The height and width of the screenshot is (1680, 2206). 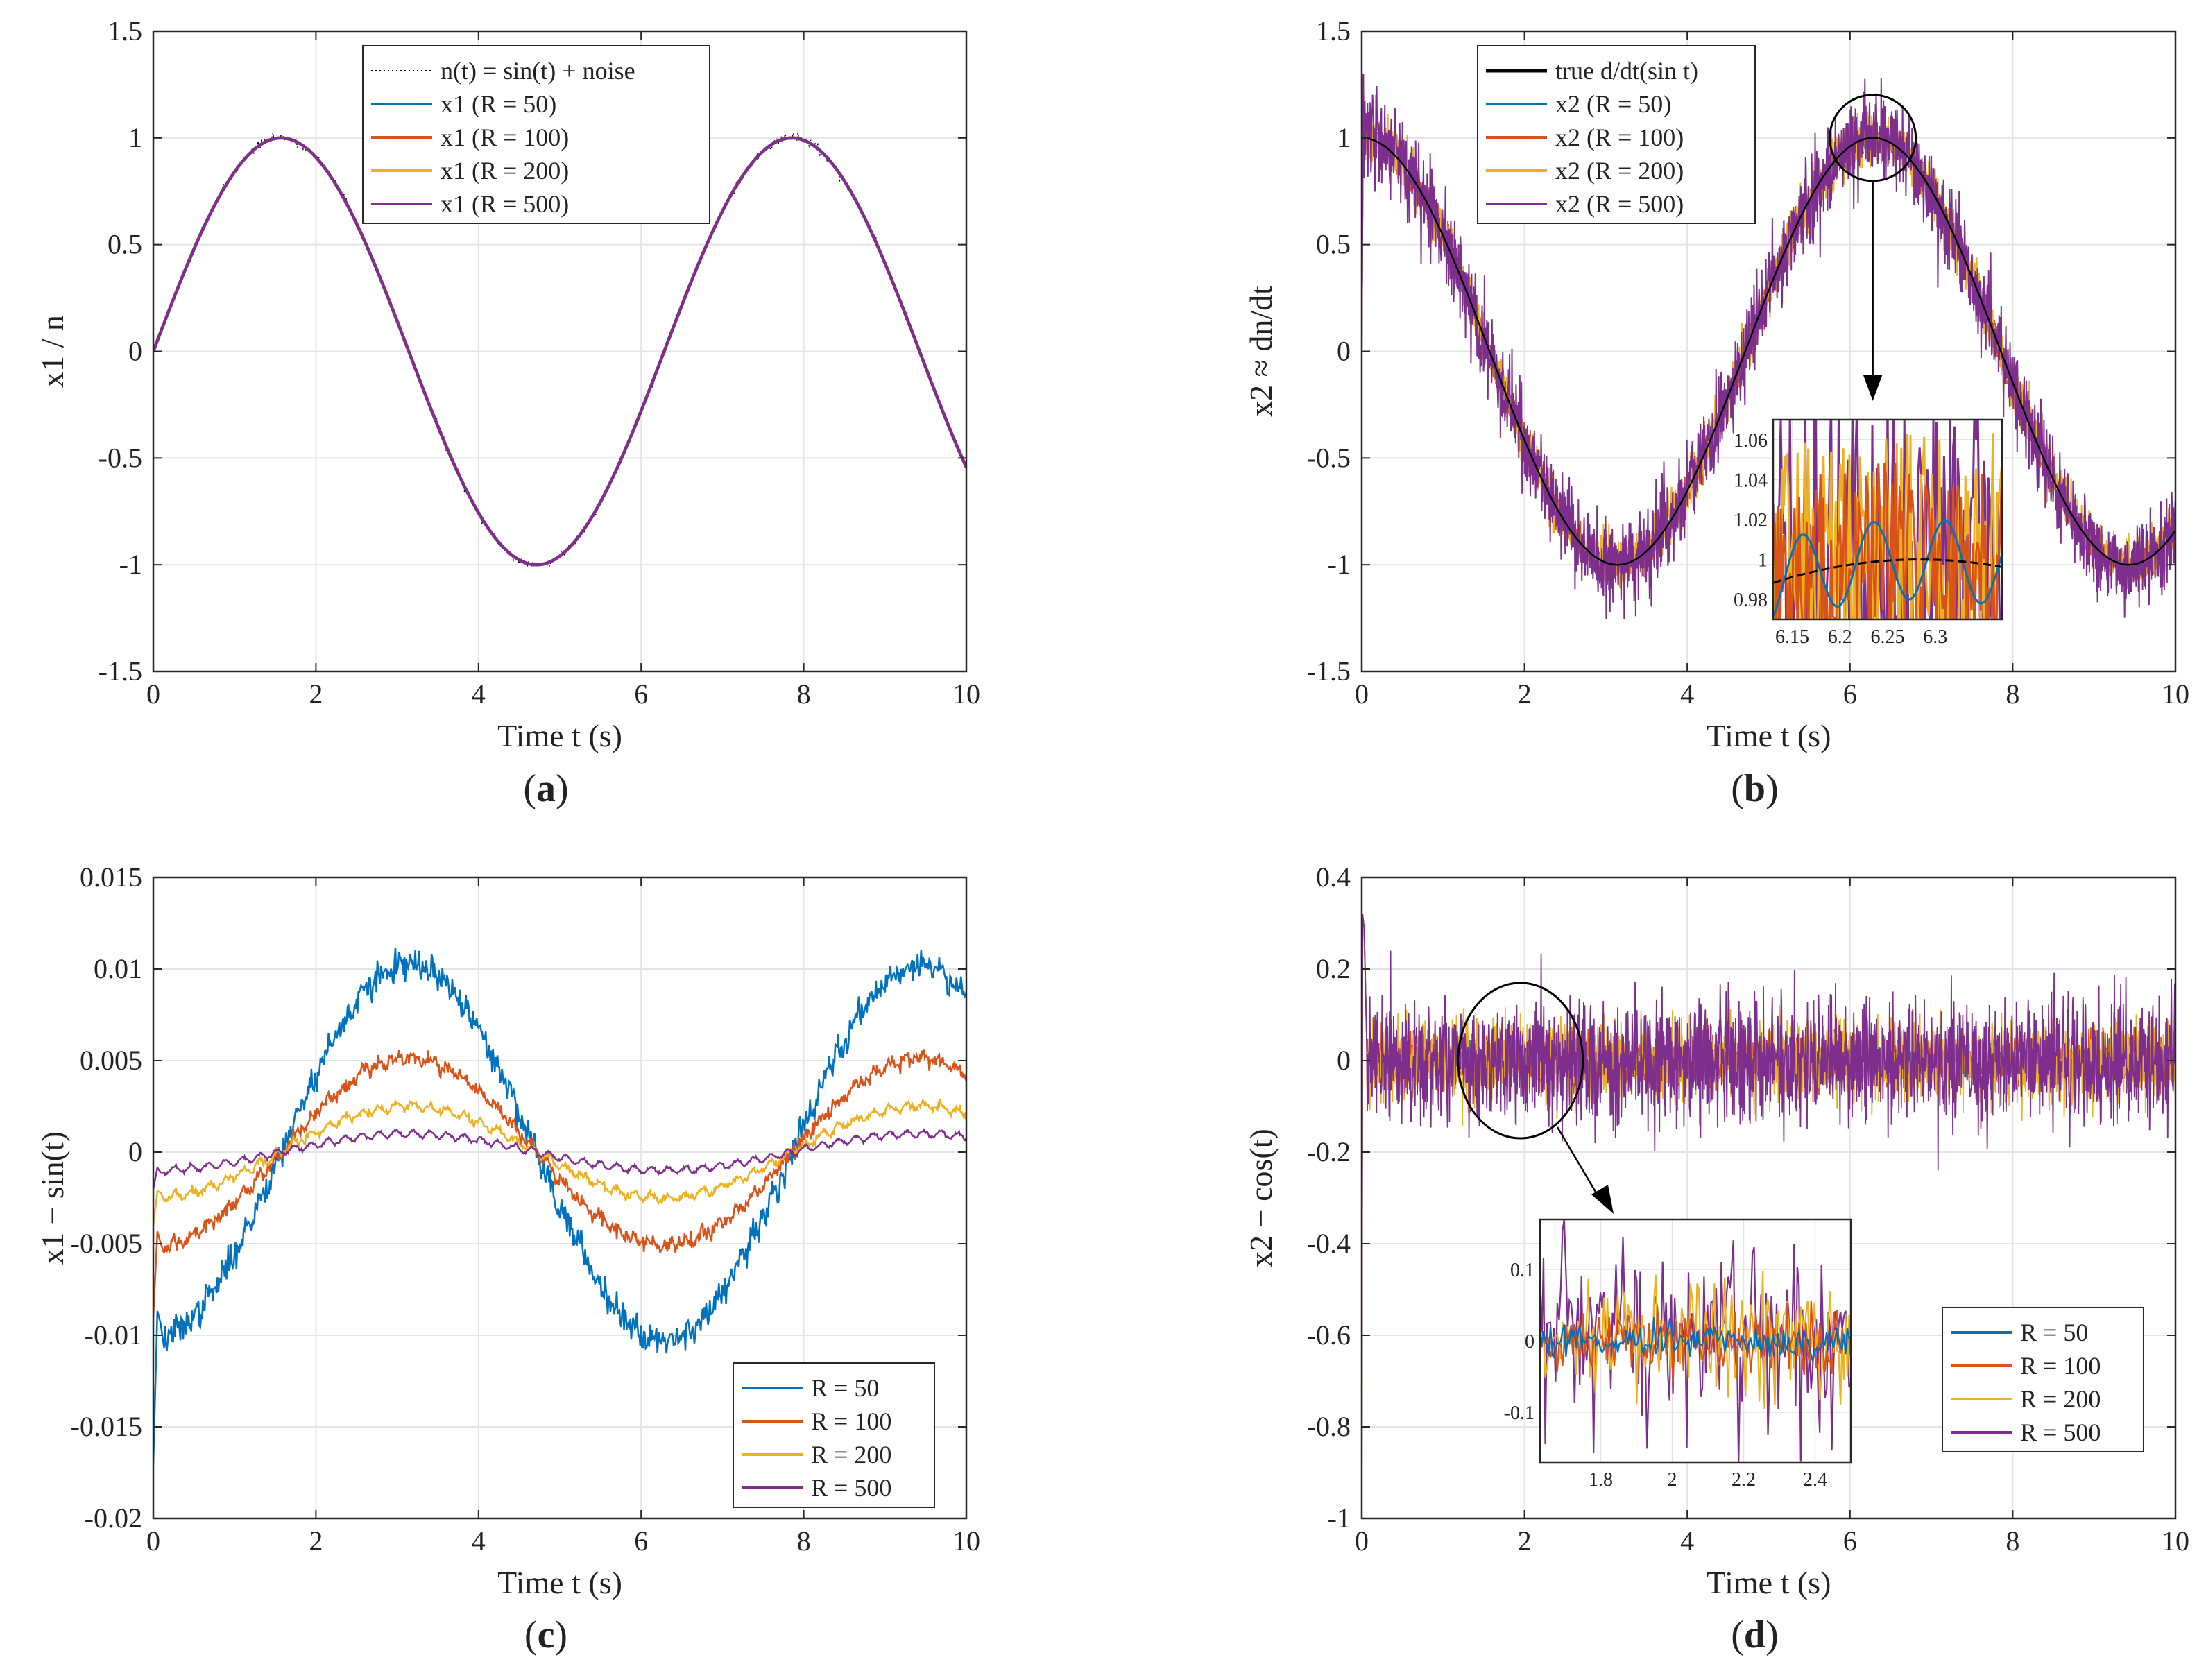 I want to click on inset-x-tick-label: 6.3, so click(x=1935, y=637).